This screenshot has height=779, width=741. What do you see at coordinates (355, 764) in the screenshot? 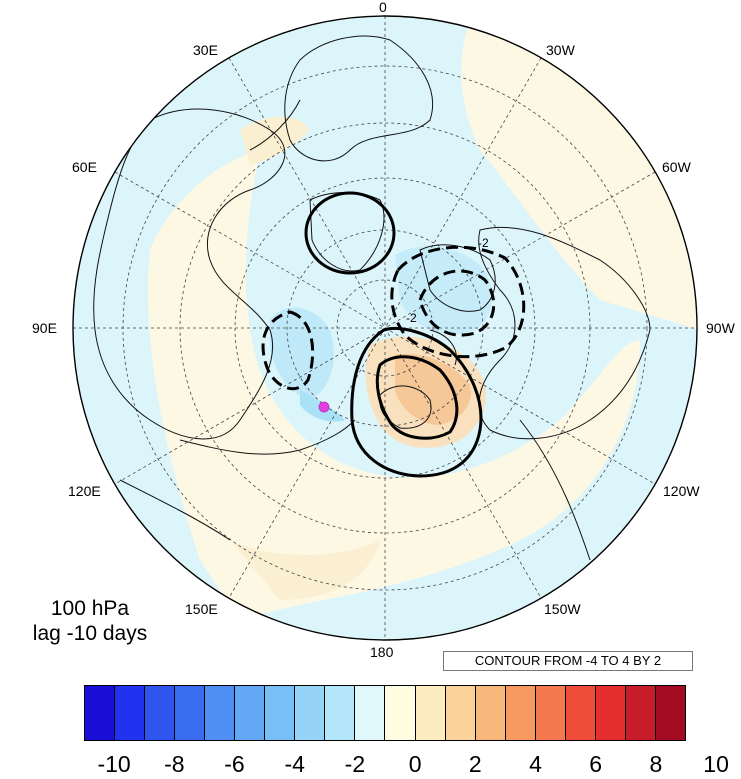
I see `color-legend-label: -2` at bounding box center [355, 764].